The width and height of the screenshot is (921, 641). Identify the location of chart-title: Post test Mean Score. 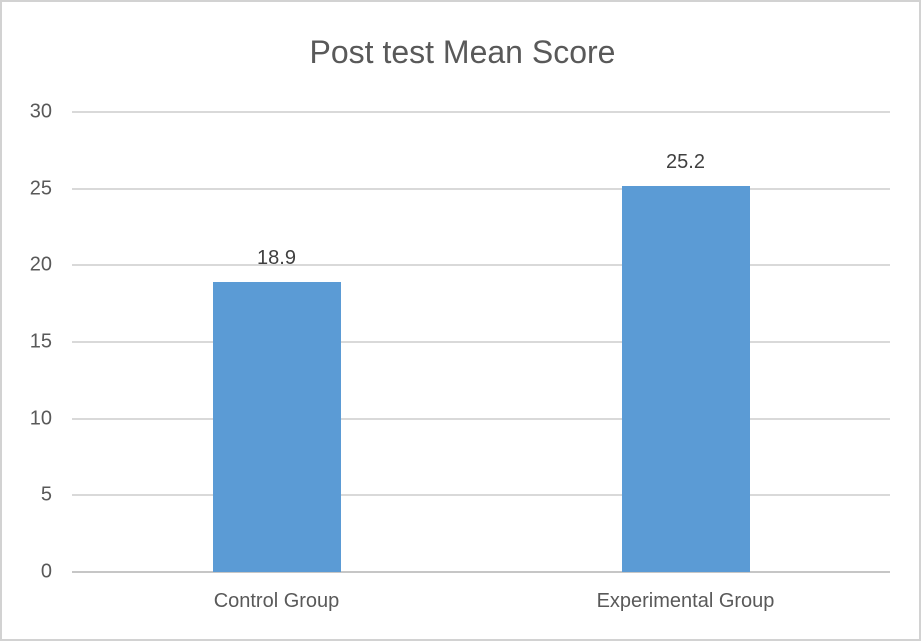
(462, 52).